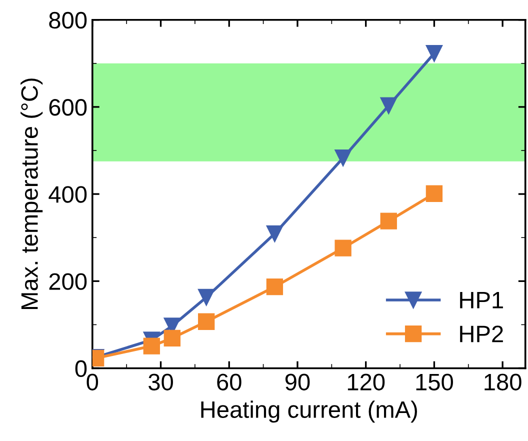  What do you see at coordinates (366, 382) in the screenshot?
I see `x-tick-label: 120` at bounding box center [366, 382].